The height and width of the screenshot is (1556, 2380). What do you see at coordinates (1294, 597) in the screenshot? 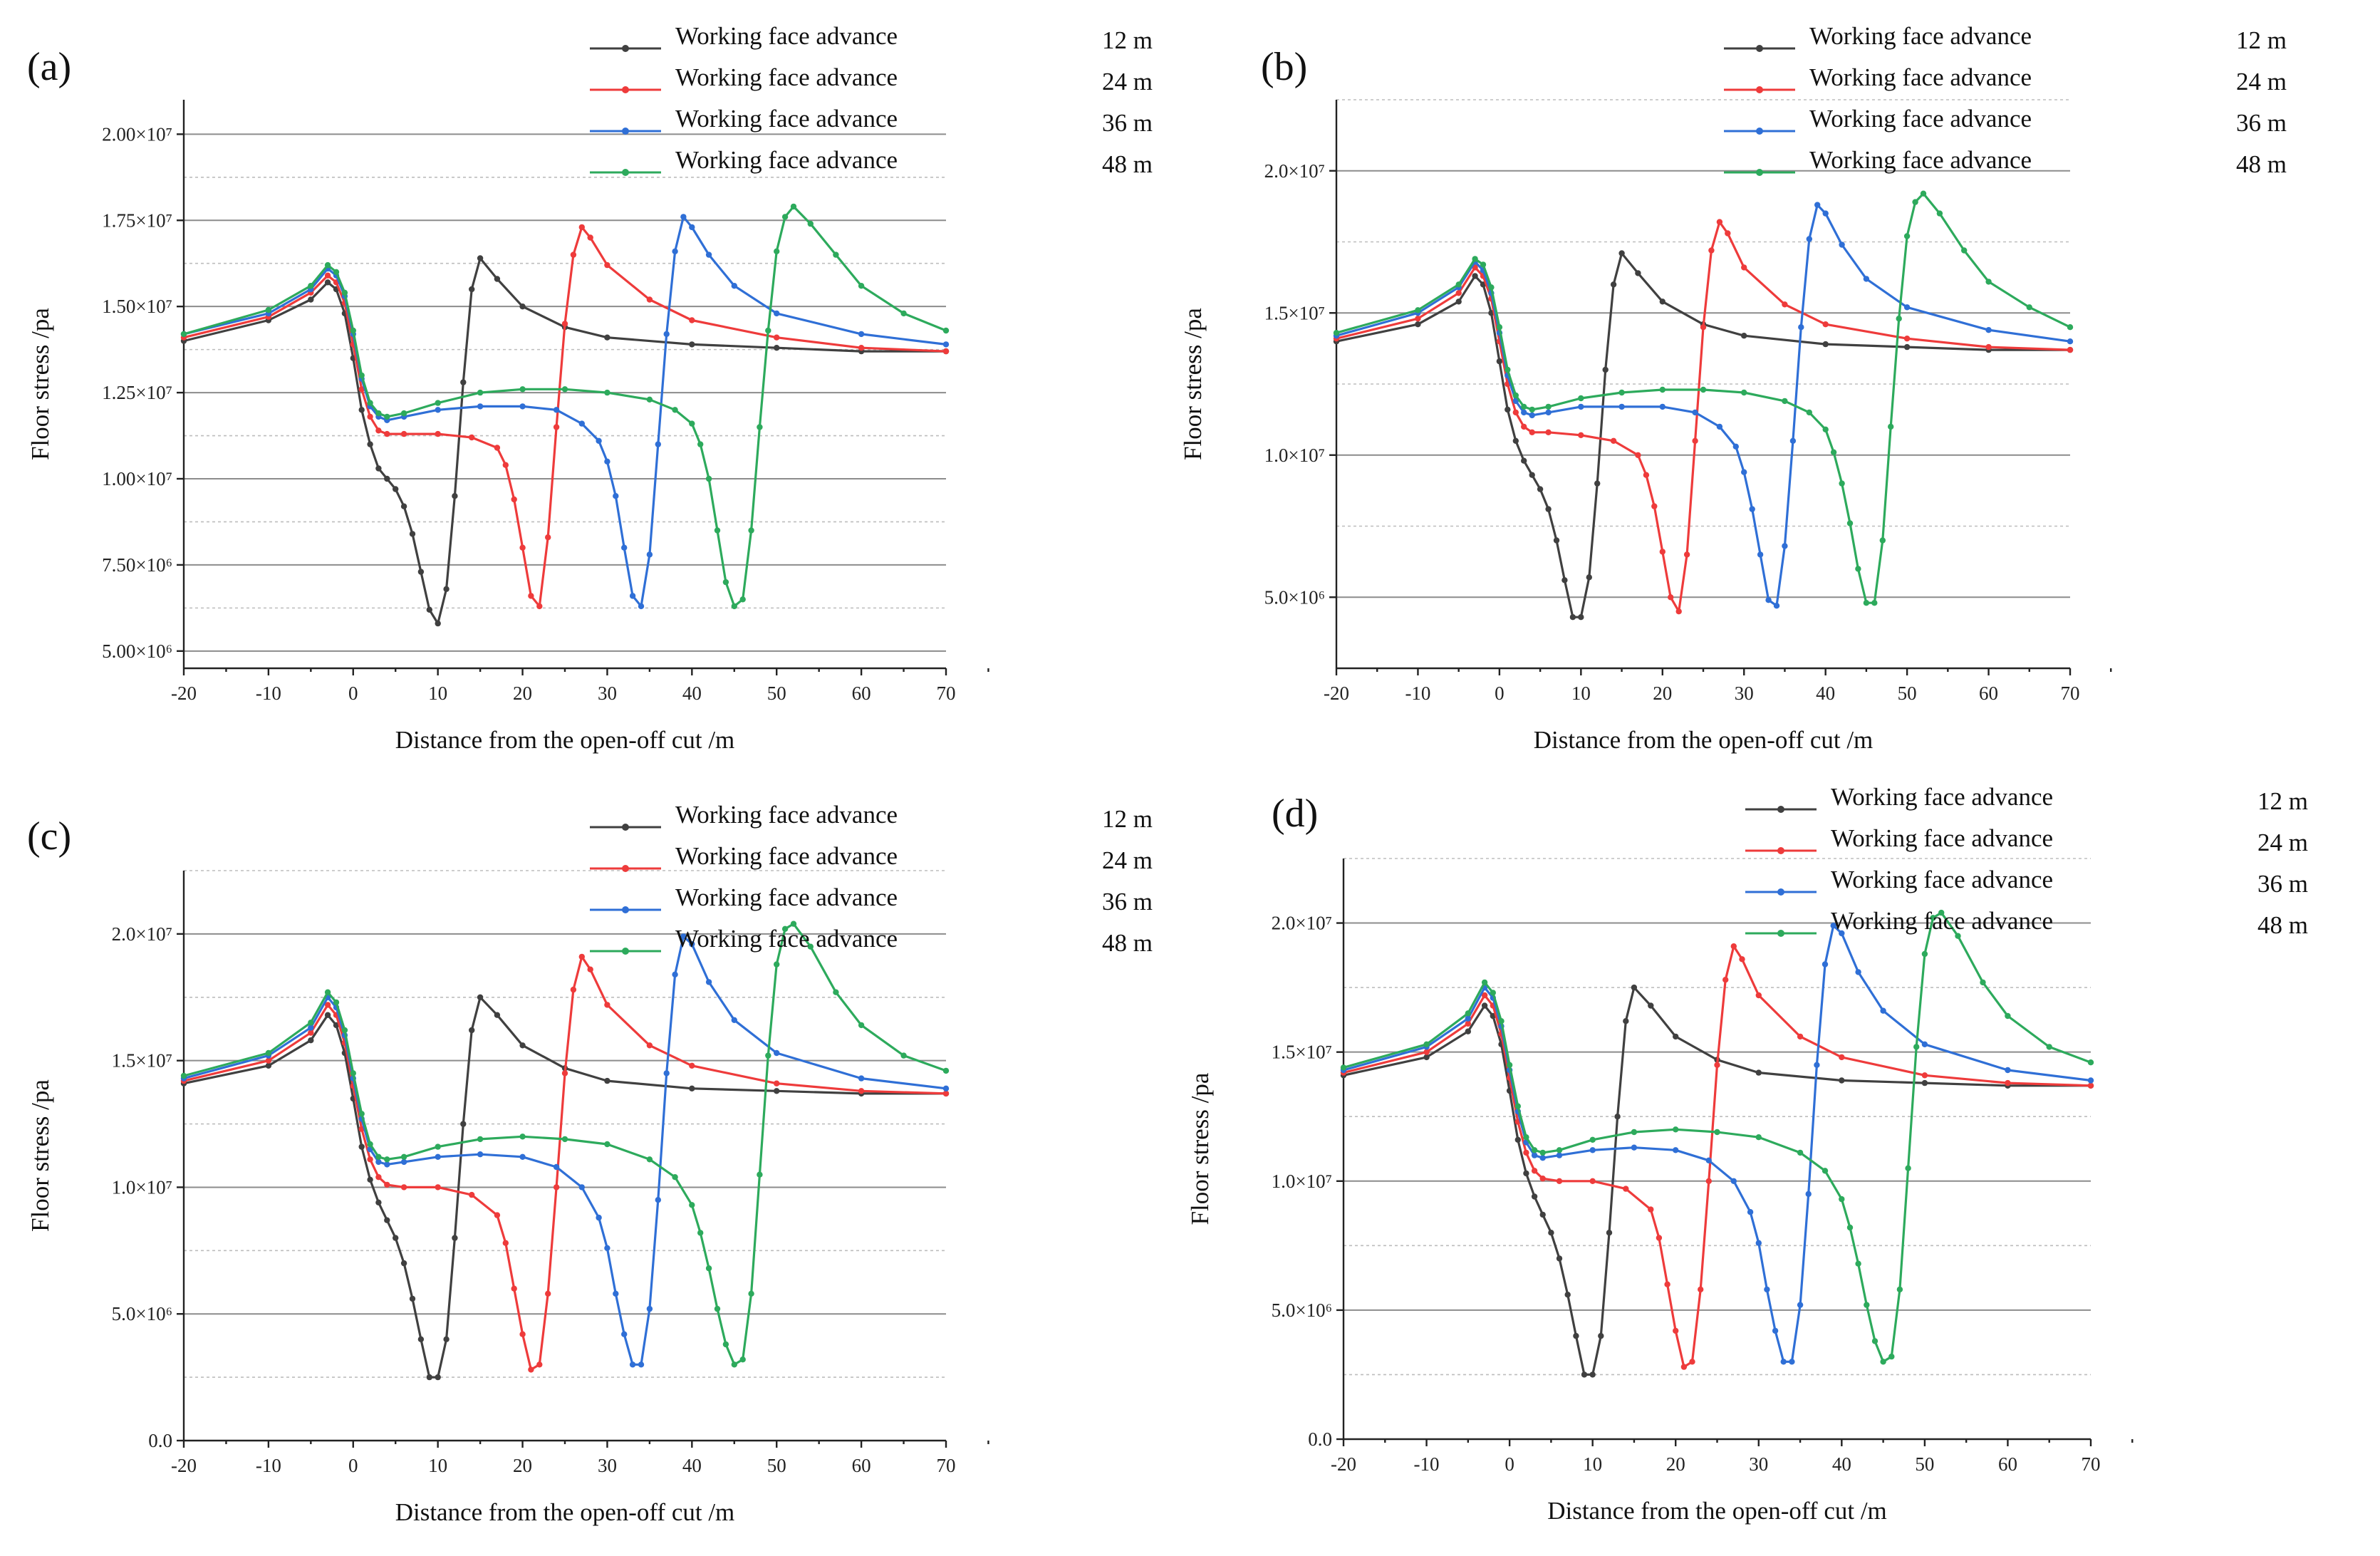
I see `y-tick-label: 5.0×10⁶` at bounding box center [1294, 597].